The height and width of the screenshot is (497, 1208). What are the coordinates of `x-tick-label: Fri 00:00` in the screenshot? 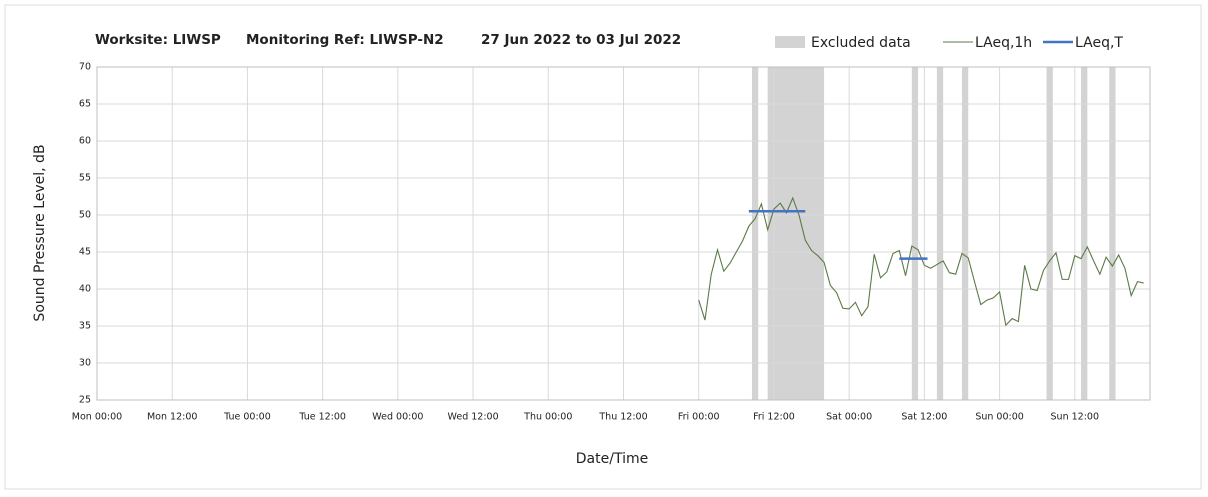 It's located at (699, 417).